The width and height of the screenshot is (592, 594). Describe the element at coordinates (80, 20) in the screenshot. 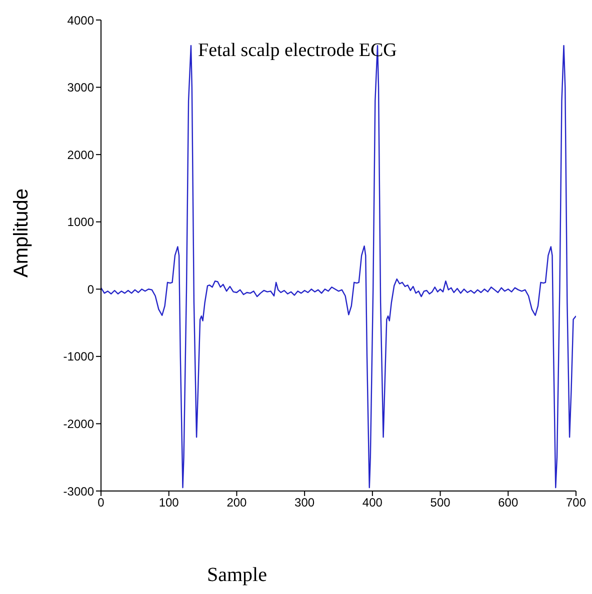

I see `y-tick-label: 4000` at that location.